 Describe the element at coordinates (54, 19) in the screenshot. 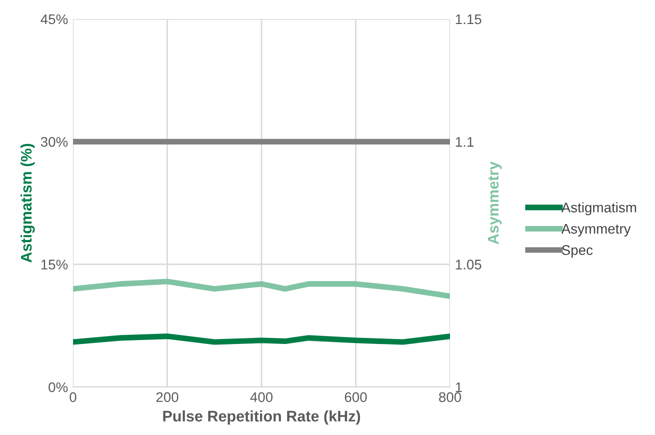

I see `y-tick-label: 45%` at that location.